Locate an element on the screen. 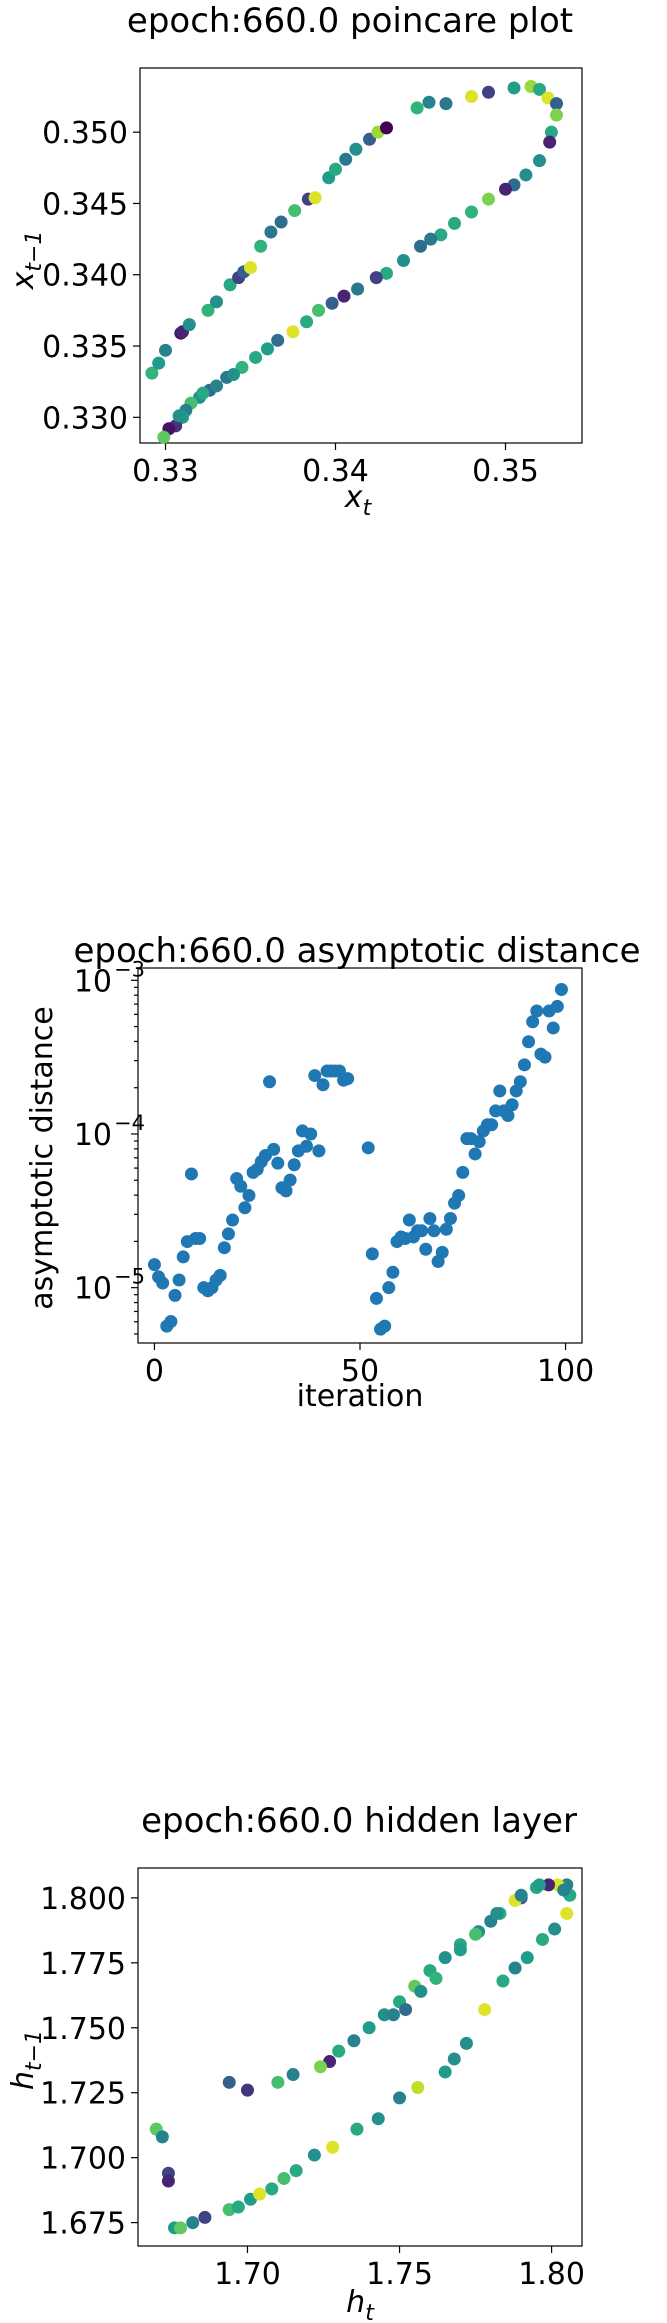  poincare-plot-ylabel: xt−1 is located at coordinates (26, 261).